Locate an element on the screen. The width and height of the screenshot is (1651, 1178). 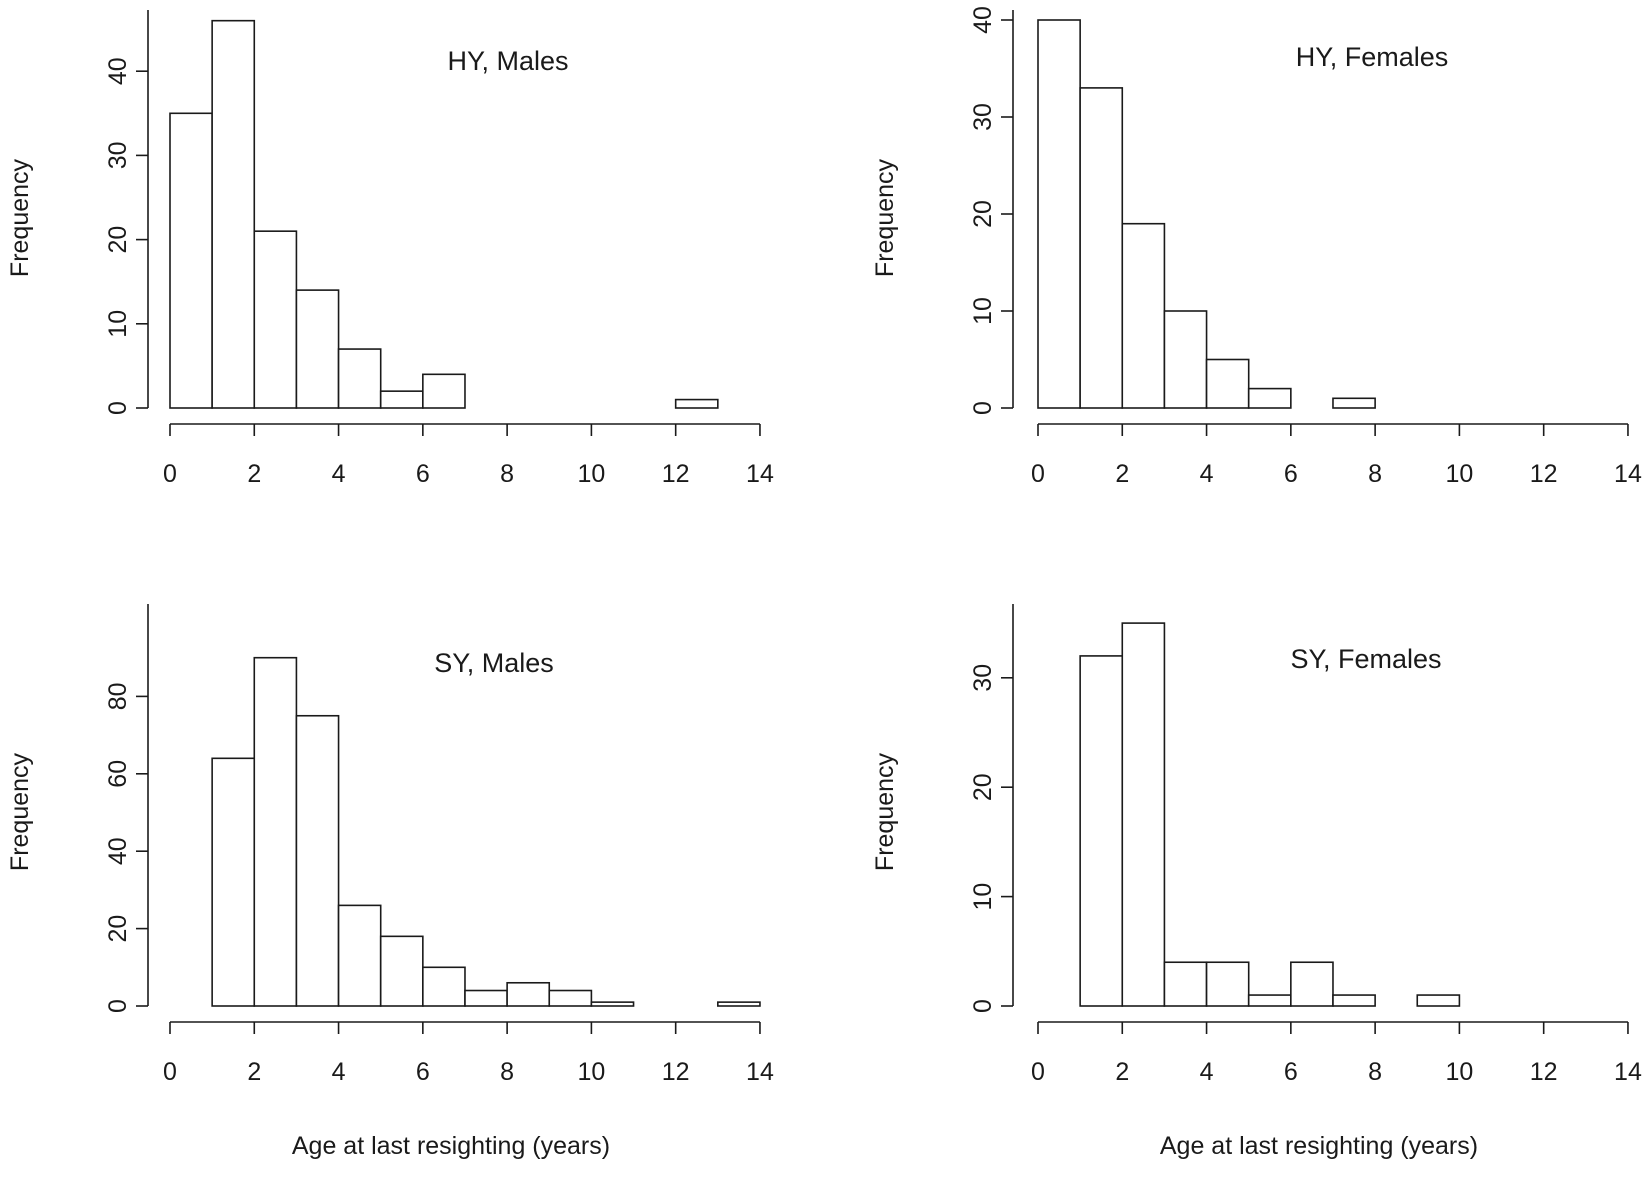
panel-annotation: SY, Males is located at coordinates (494, 663).